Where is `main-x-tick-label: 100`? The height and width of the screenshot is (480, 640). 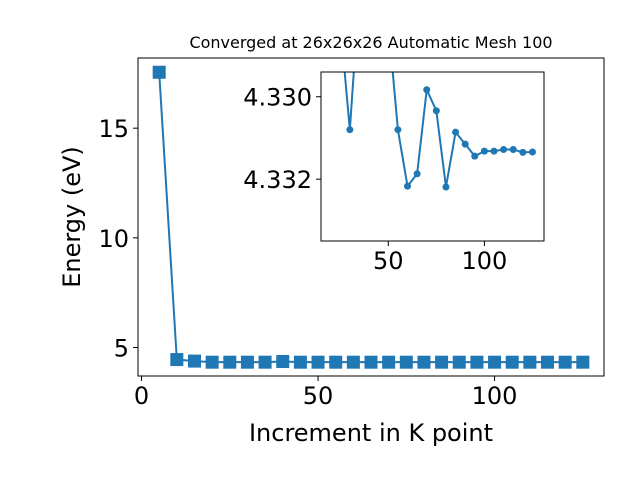
main-x-tick-label: 100 is located at coordinates (495, 396).